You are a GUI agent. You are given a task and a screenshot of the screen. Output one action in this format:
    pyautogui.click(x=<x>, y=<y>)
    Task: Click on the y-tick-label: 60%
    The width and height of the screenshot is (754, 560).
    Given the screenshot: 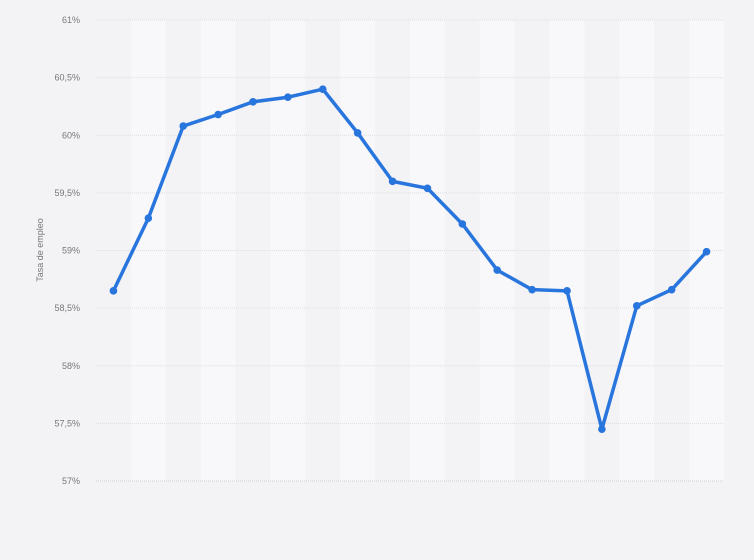 What is the action you would take?
    pyautogui.click(x=71, y=135)
    